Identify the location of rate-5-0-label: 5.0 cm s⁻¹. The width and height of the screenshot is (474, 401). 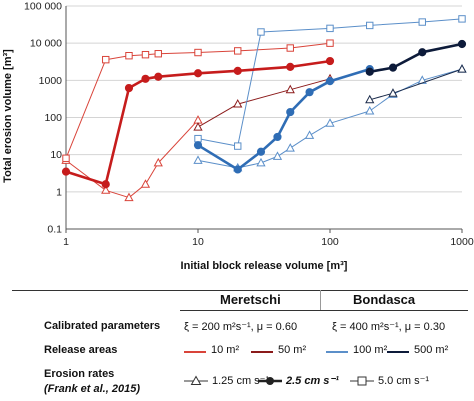
(404, 381).